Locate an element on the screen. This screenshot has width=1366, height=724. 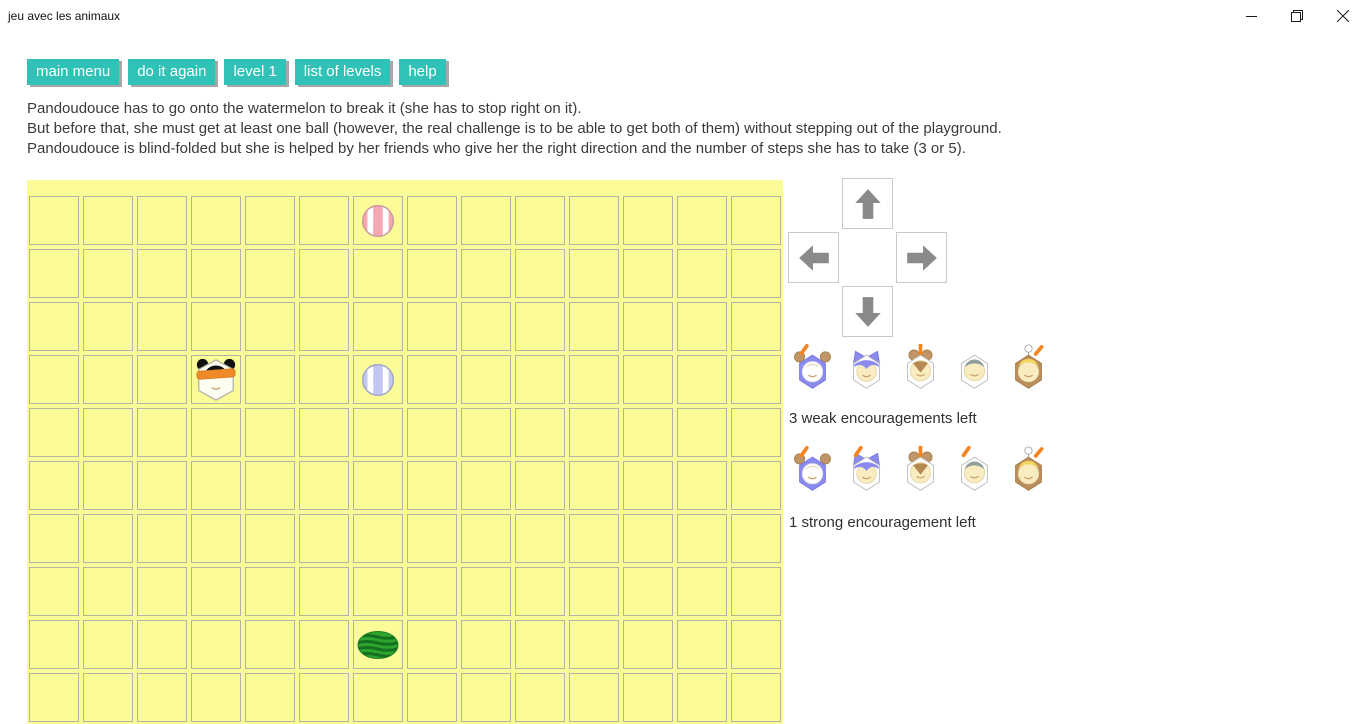
friend-icon-mouse-weak is located at coordinates (920, 368).